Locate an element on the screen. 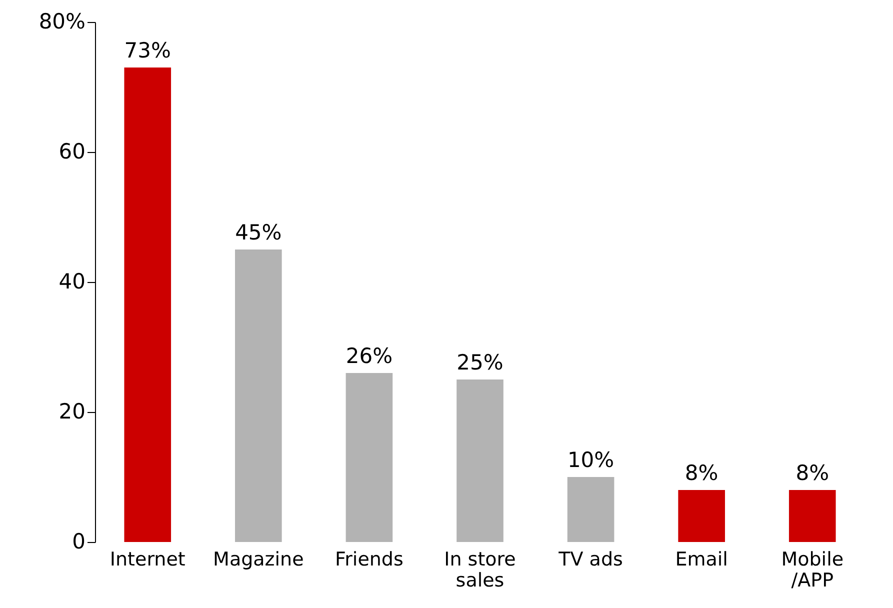 Image resolution: width=893 pixels, height=608 pixels. y-tick-label: 0 is located at coordinates (79, 542).